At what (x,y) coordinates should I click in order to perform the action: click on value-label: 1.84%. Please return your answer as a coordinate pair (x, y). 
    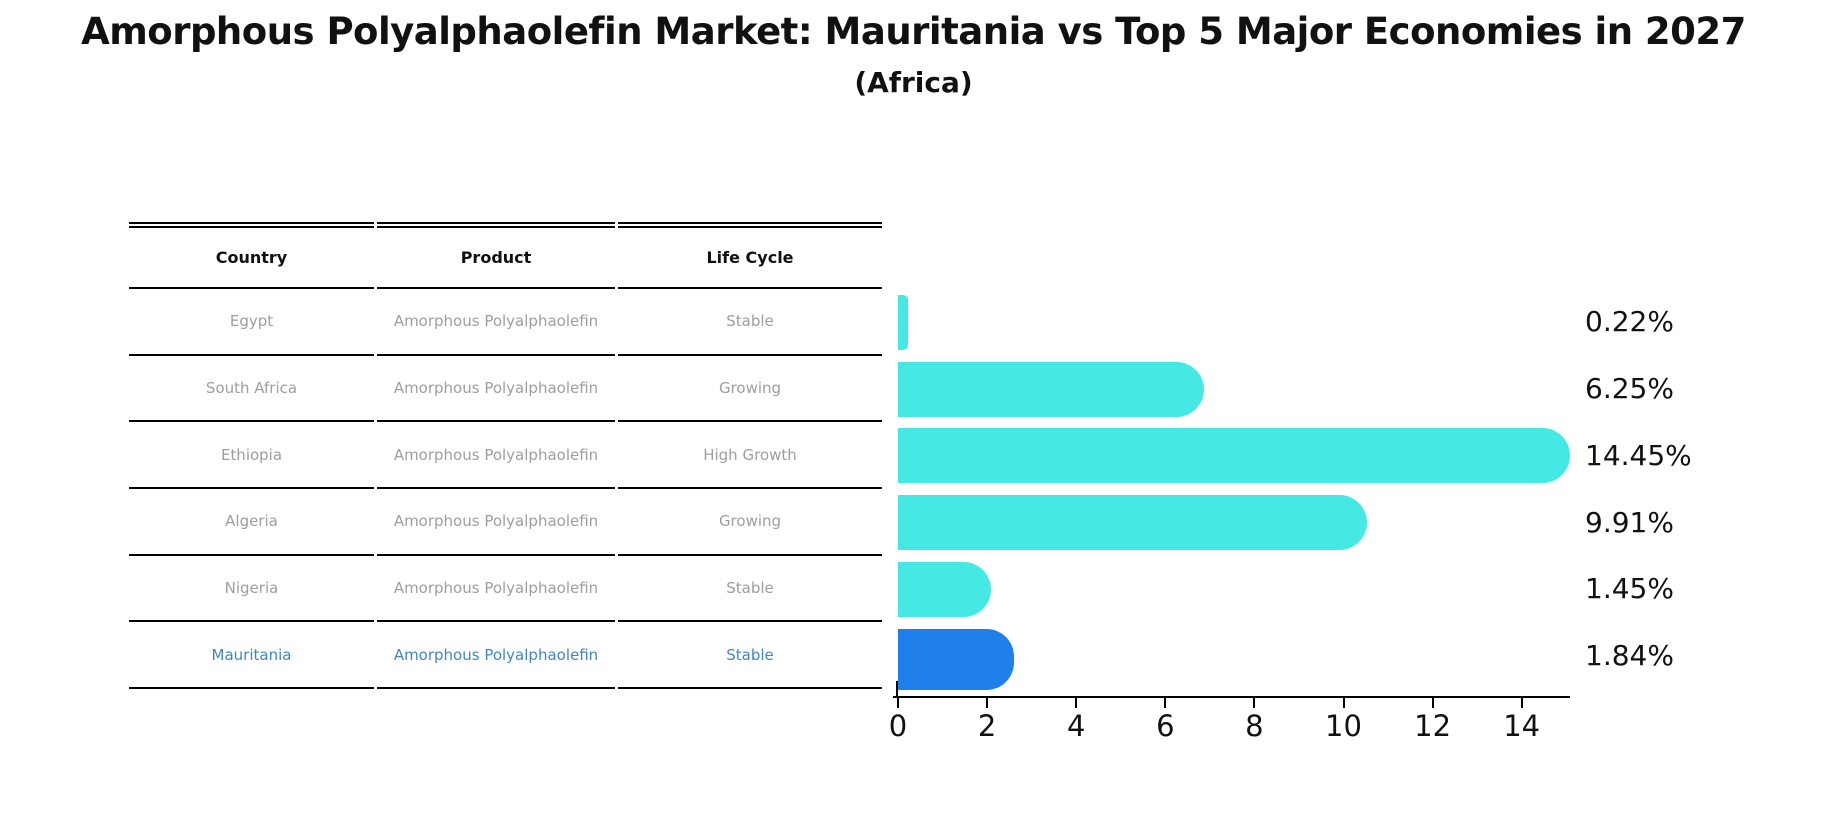
    Looking at the image, I should click on (1629, 655).